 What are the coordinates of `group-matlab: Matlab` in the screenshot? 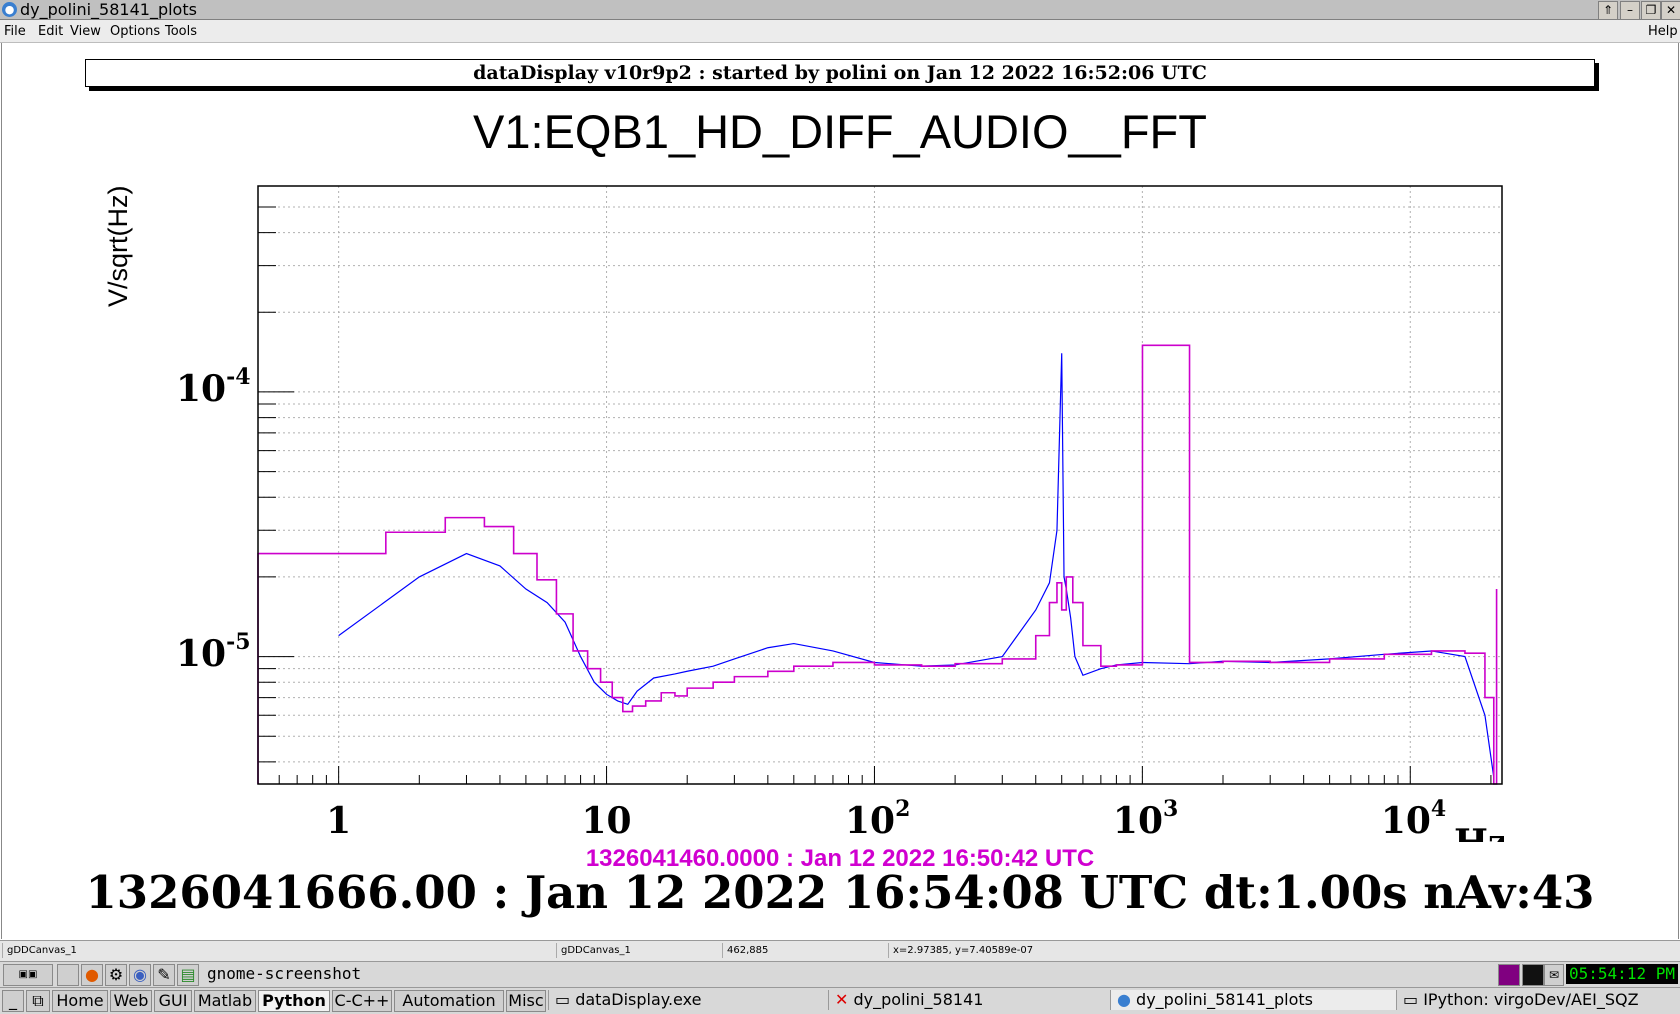 It's located at (225, 1001).